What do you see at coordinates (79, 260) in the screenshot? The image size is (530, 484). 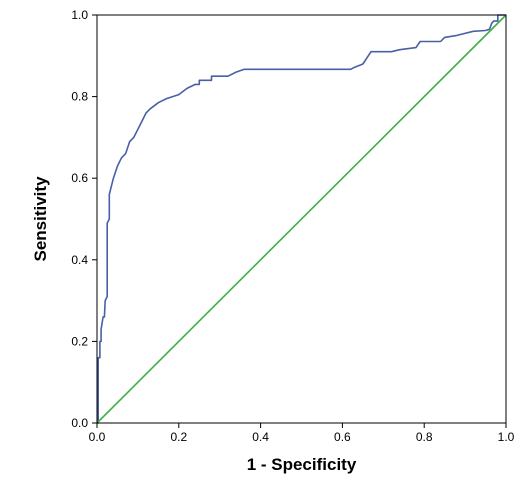 I see `y-tick-label: 0.4` at bounding box center [79, 260].